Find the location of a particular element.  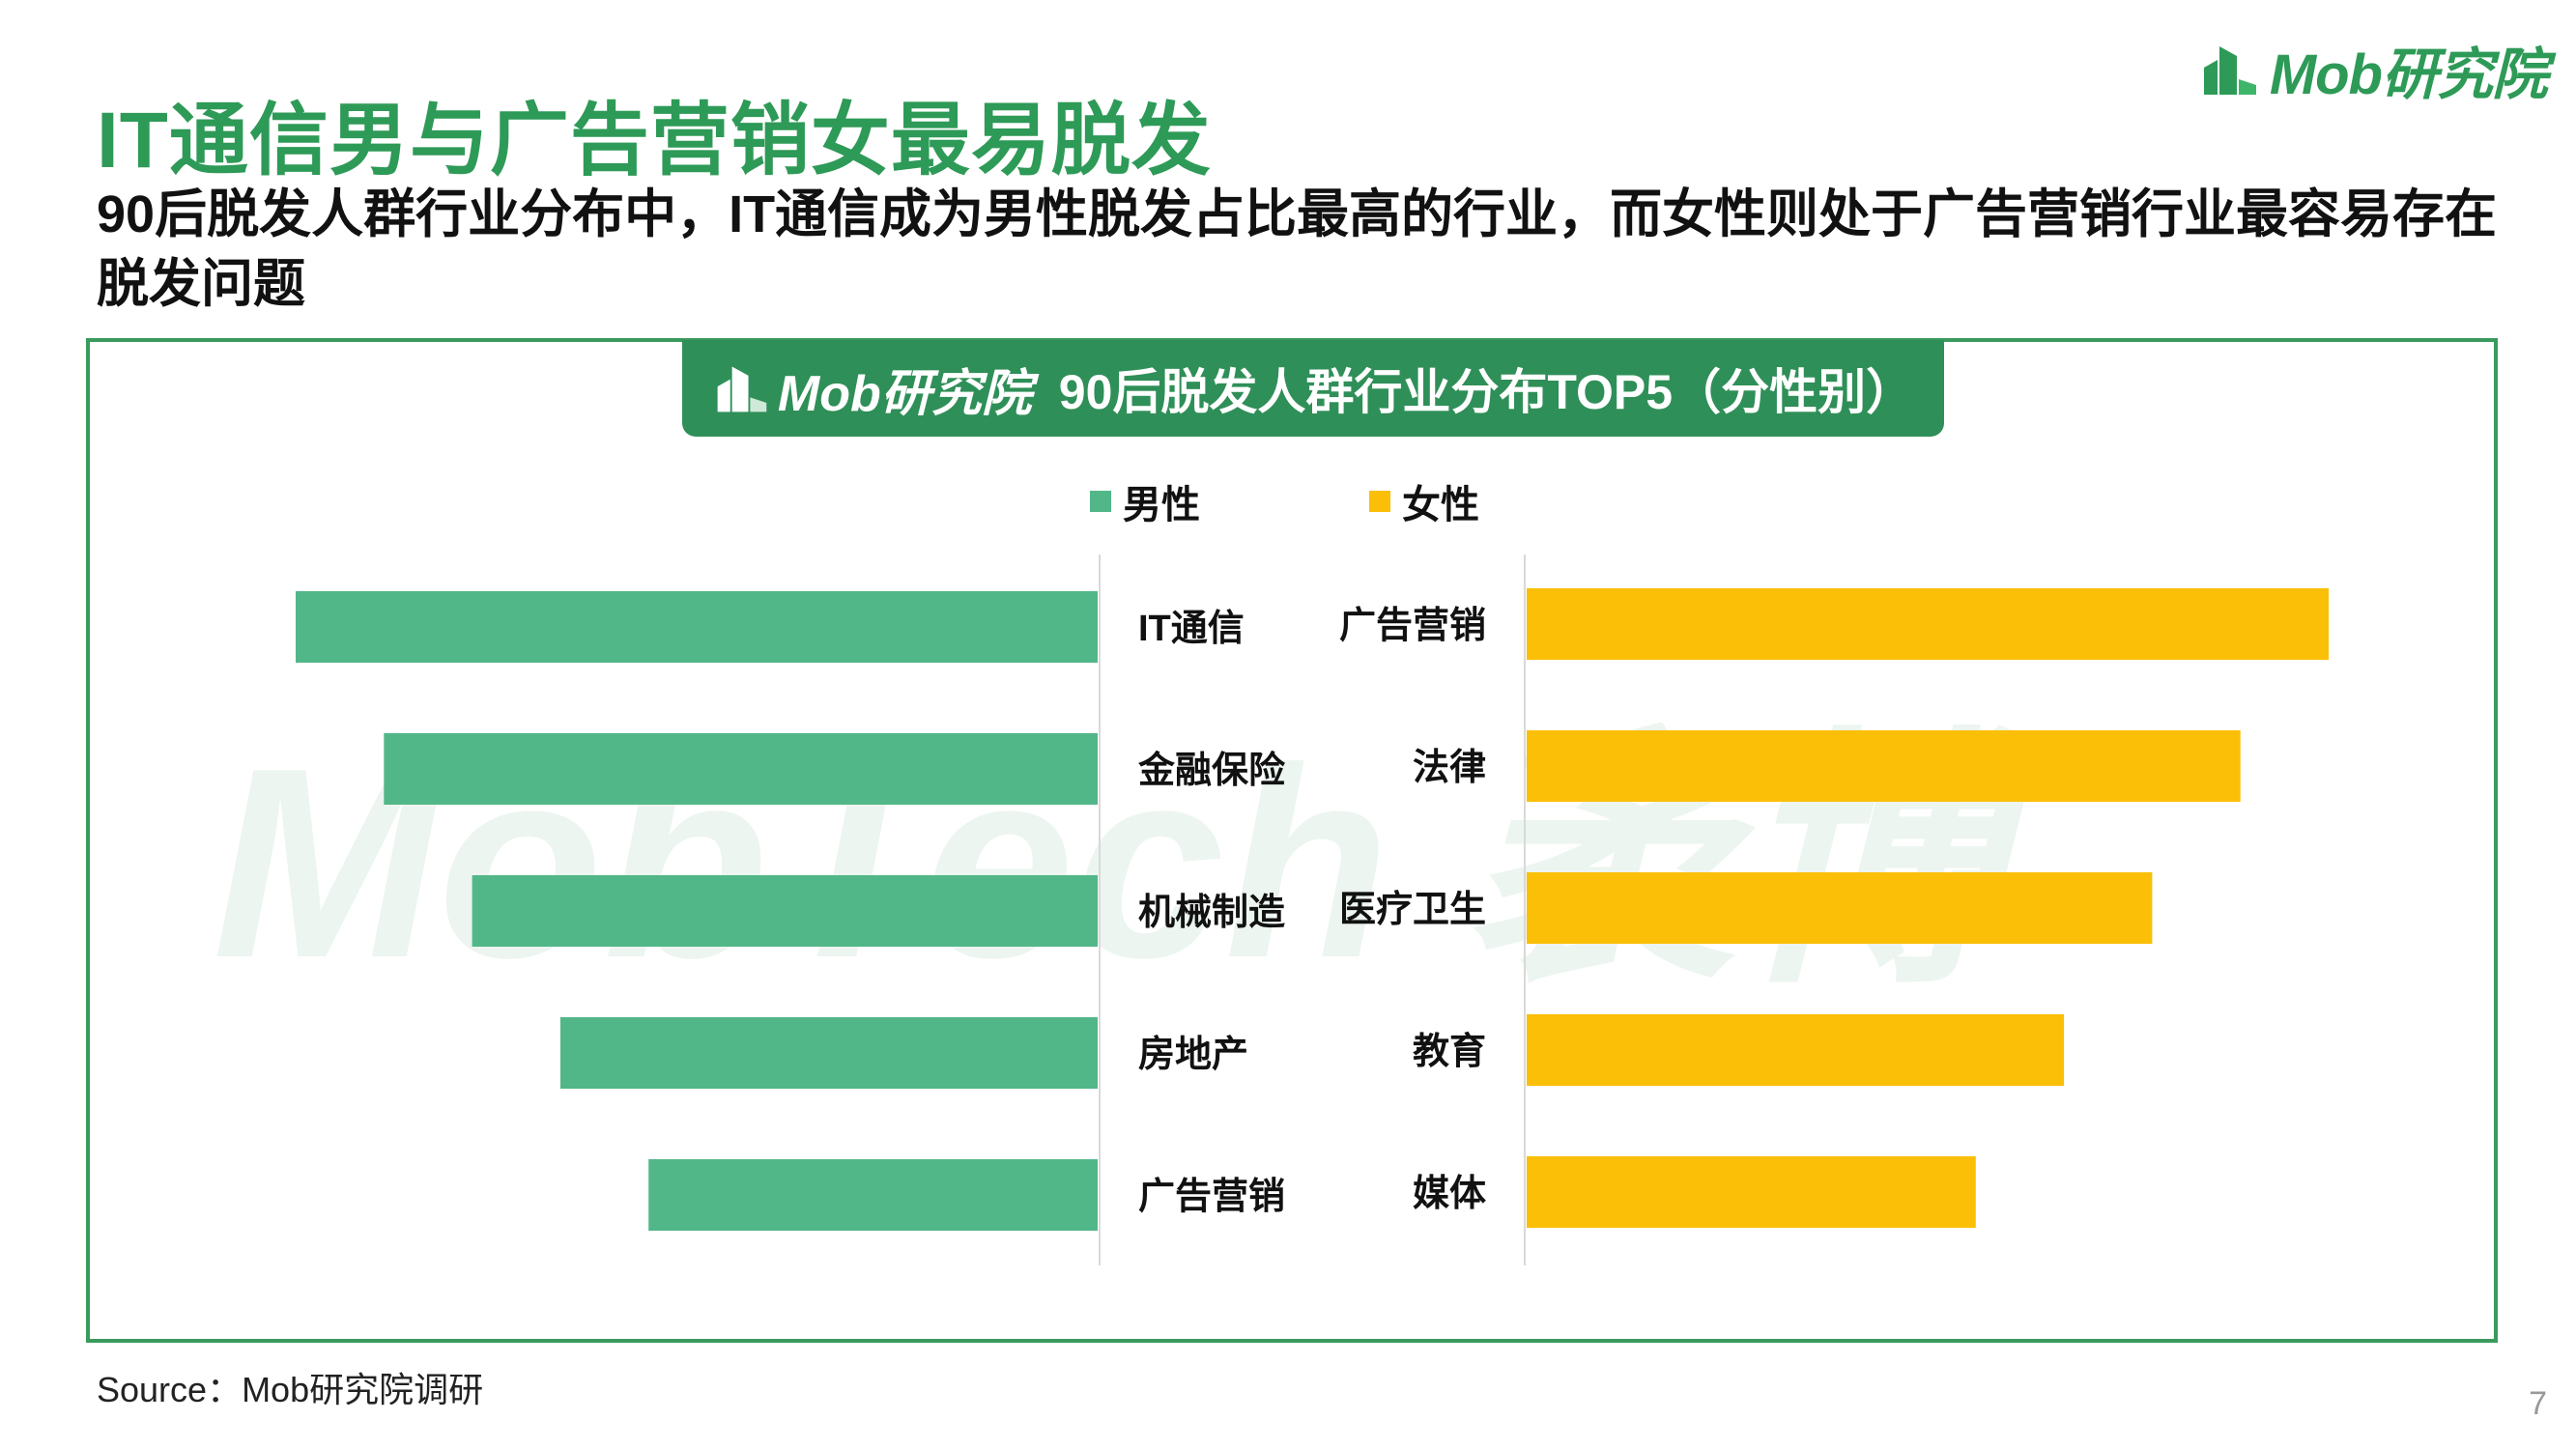

legend-female-label: 女性 is located at coordinates (1441, 505).